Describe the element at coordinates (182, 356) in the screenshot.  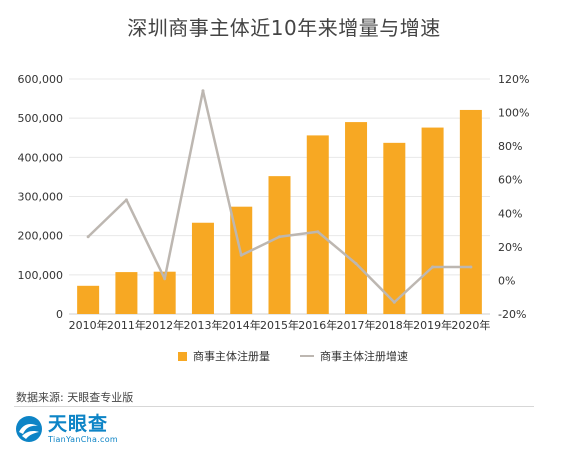
I see `legend-swatch-bar` at that location.